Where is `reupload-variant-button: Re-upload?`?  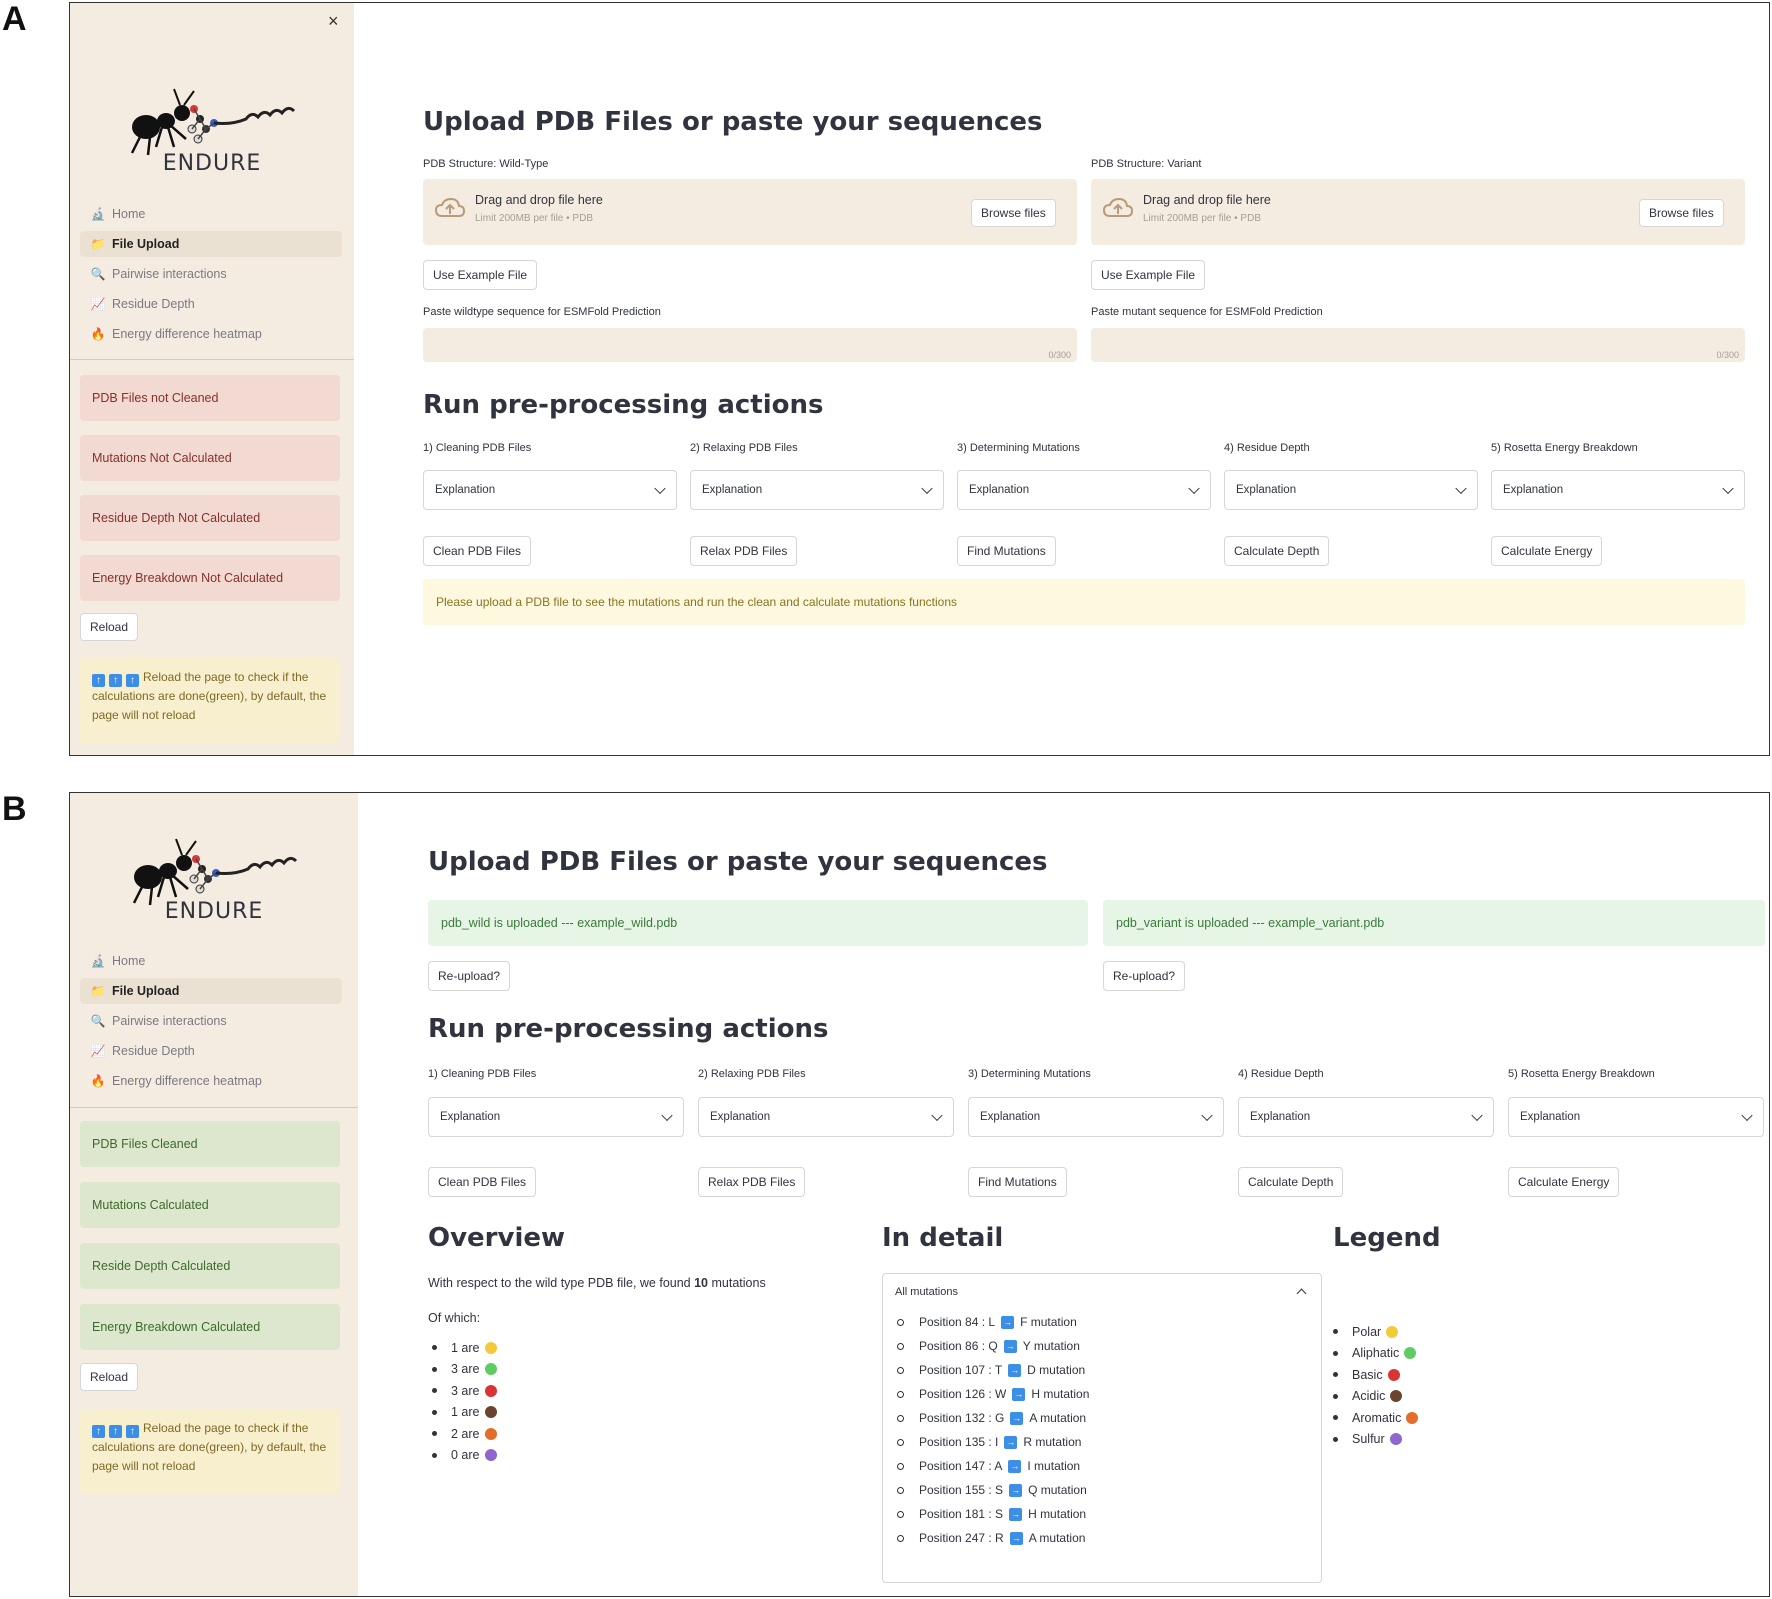 reupload-variant-button: Re-upload? is located at coordinates (1144, 976).